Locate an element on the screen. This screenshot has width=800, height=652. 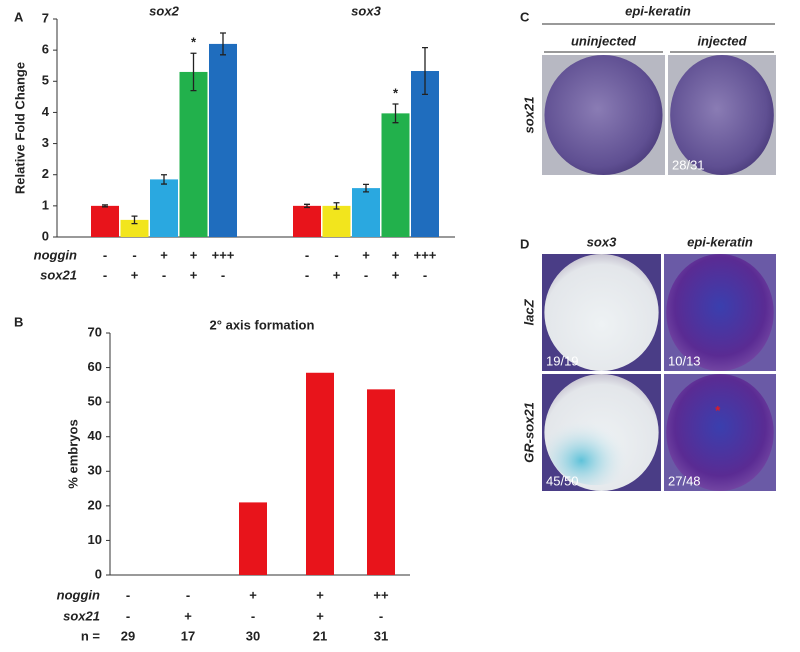
y-tick-label: 10 is located at coordinates (95, 539).